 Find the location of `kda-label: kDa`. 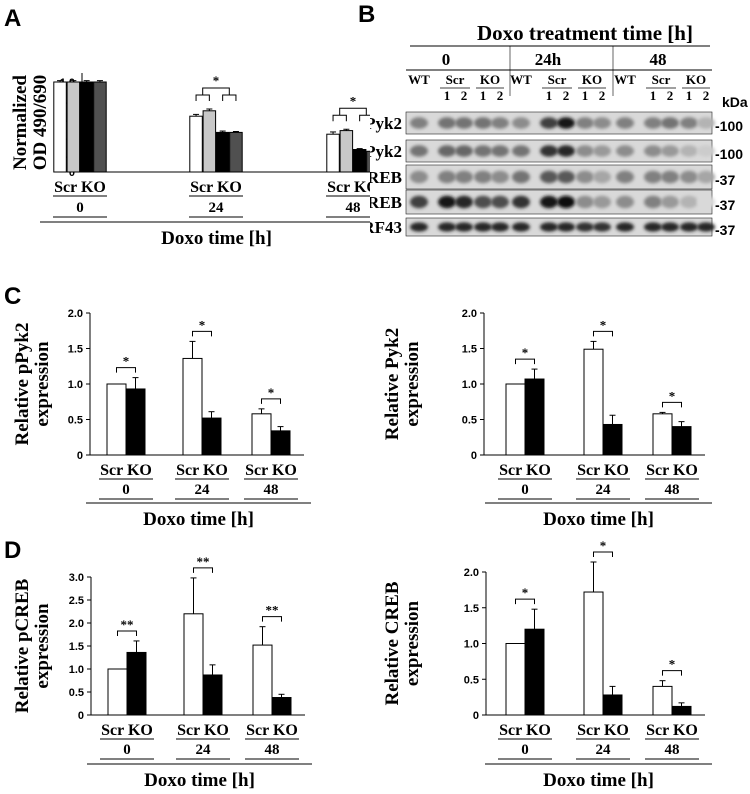

kda-label: kDa is located at coordinates (735, 102).